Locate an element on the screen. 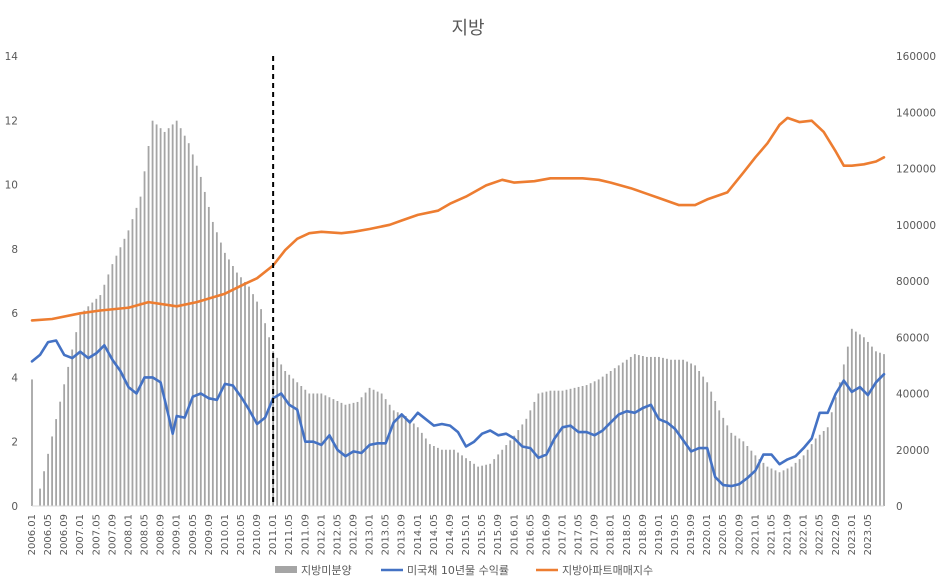 The height and width of the screenshot is (584, 936). left-y-tick-label: 2 is located at coordinates (14, 443).